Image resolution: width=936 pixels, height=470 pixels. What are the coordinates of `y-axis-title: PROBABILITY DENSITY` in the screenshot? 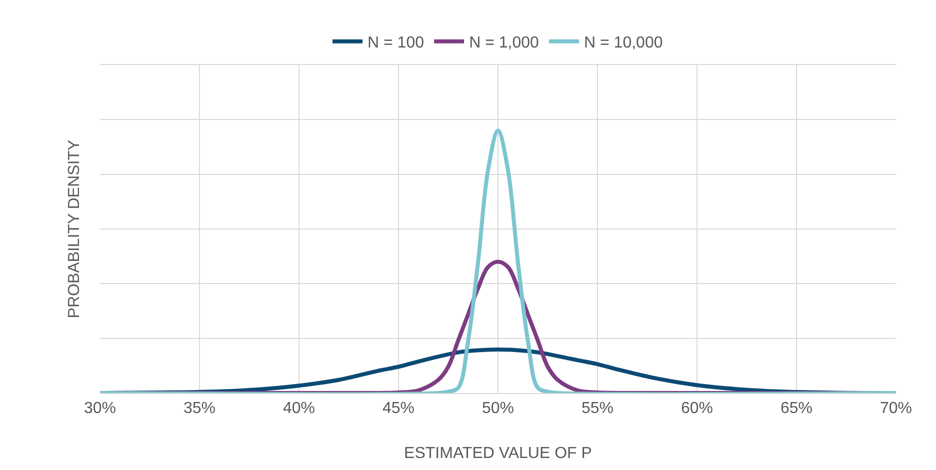 It's located at (74, 228).